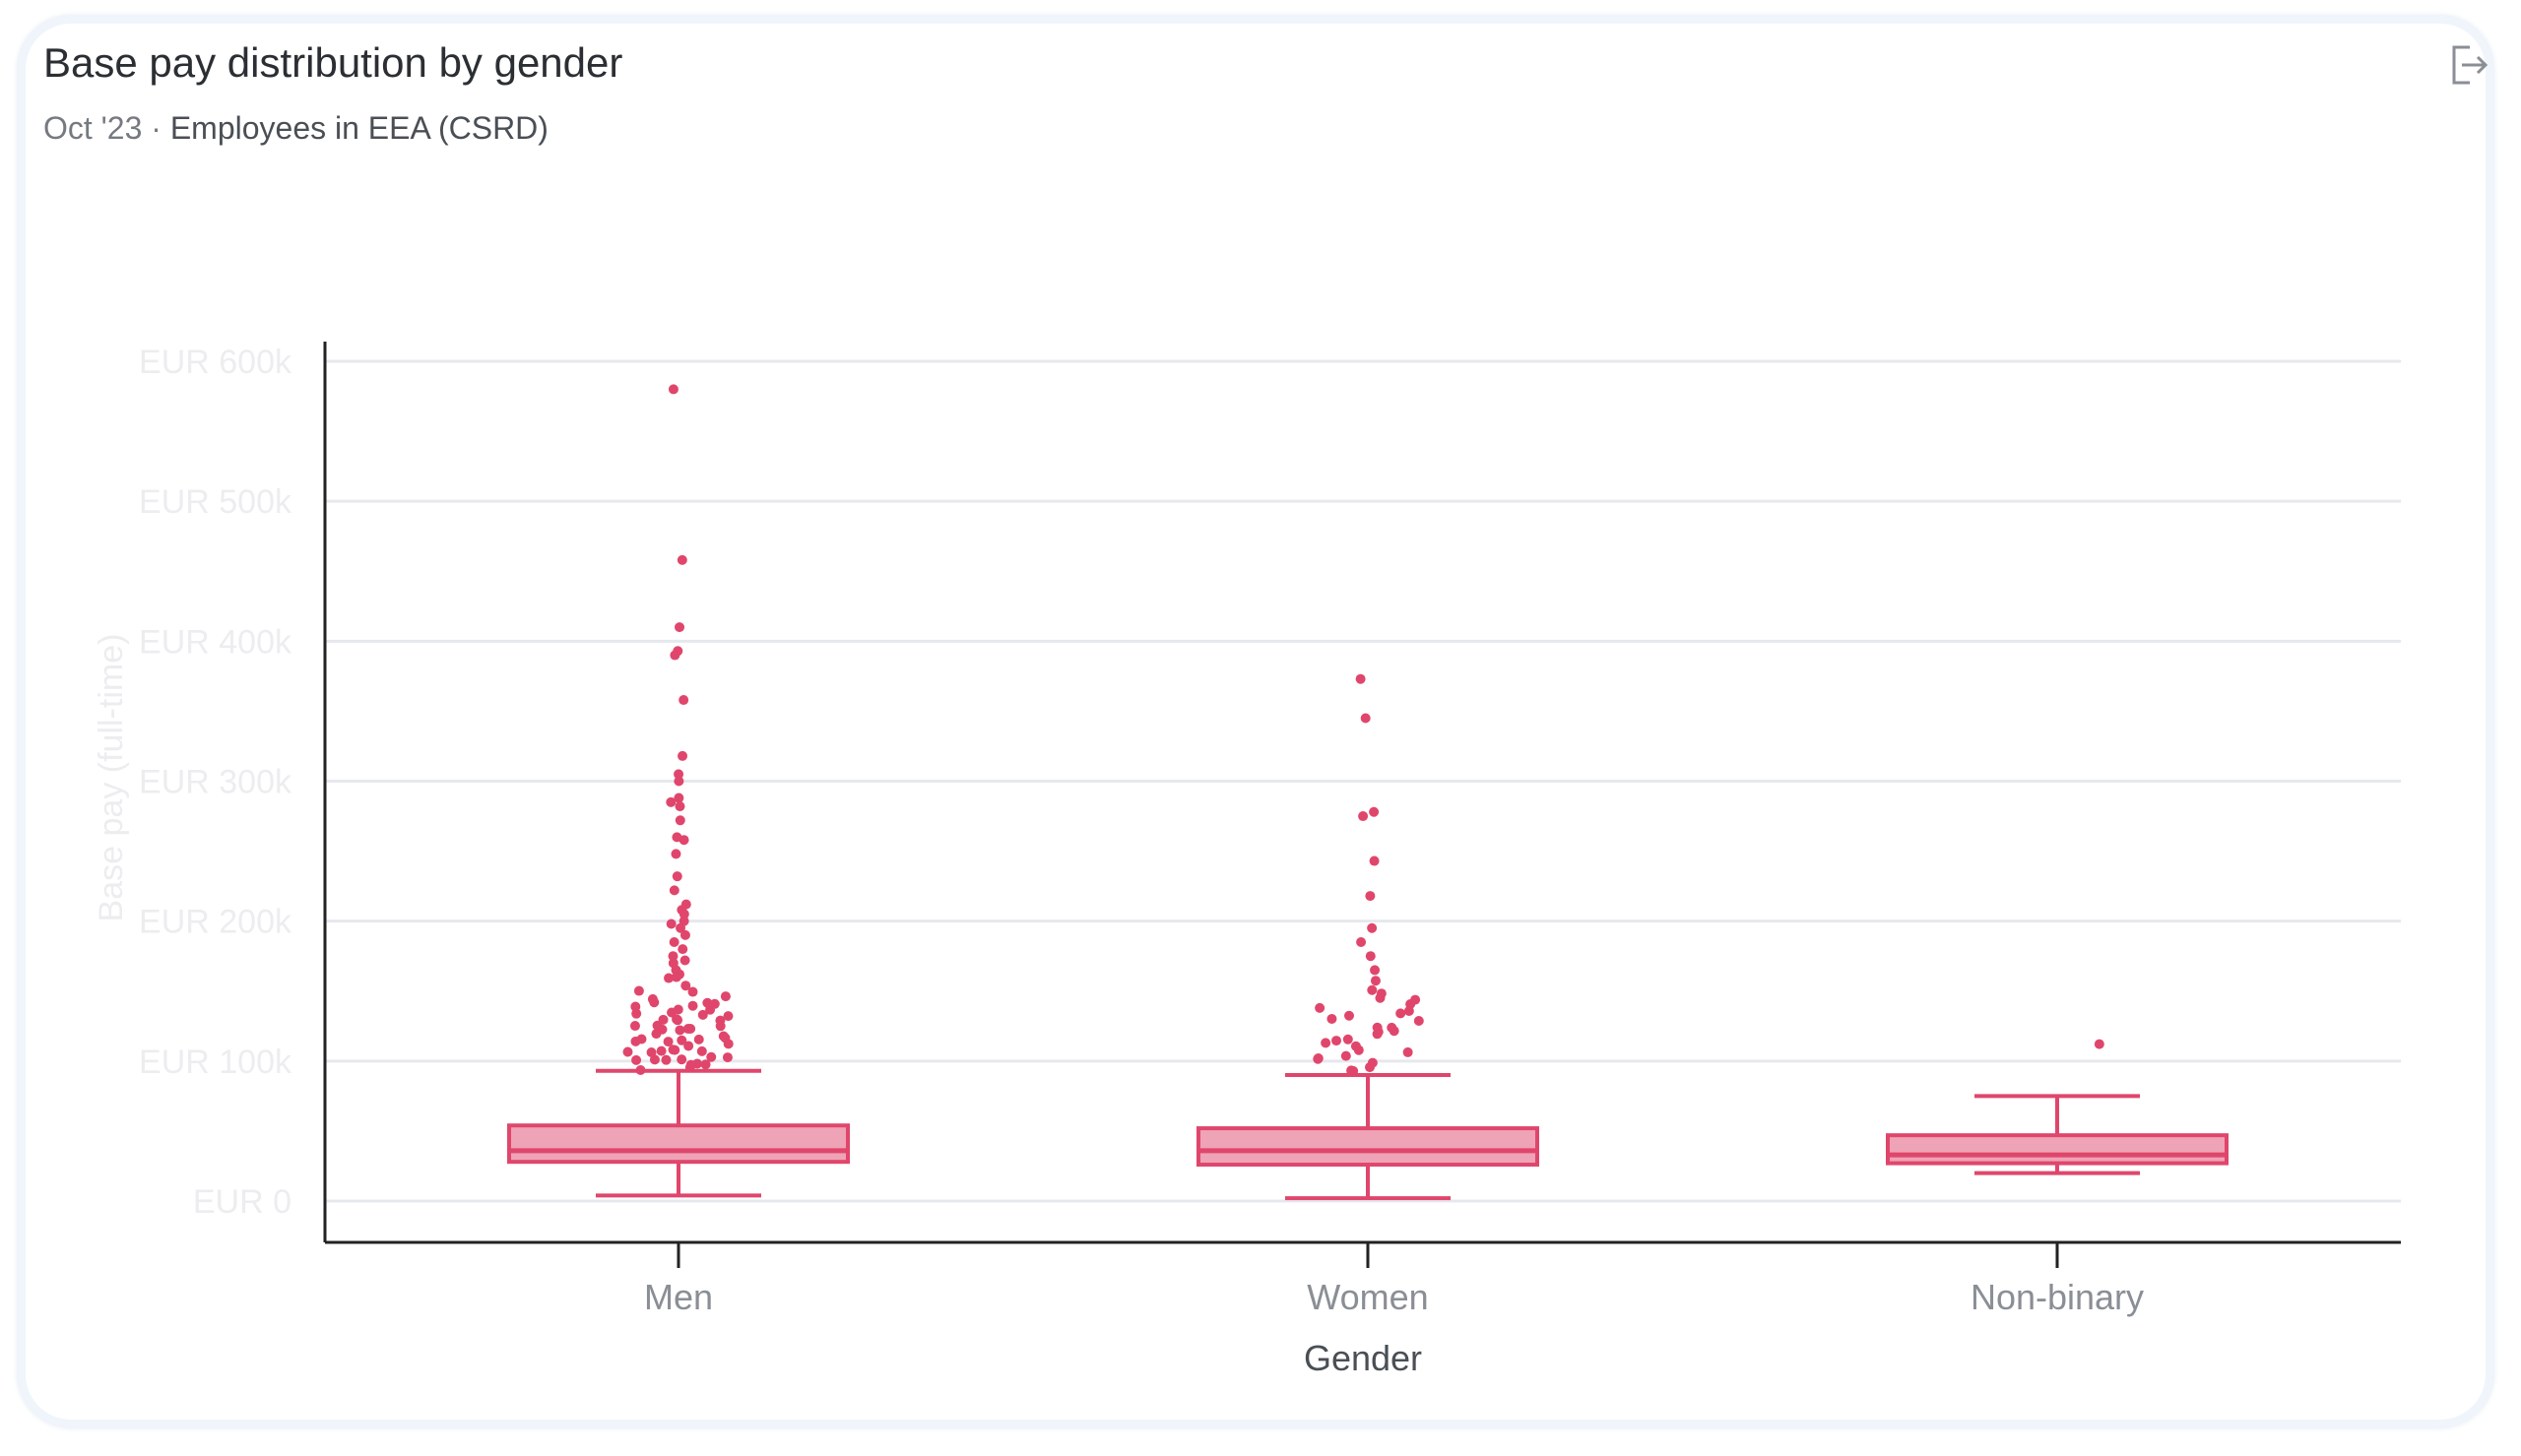 This screenshot has height=1456, width=2521. What do you see at coordinates (111, 778) in the screenshot?
I see `y-axis-label: Base pay (full-time)` at bounding box center [111, 778].